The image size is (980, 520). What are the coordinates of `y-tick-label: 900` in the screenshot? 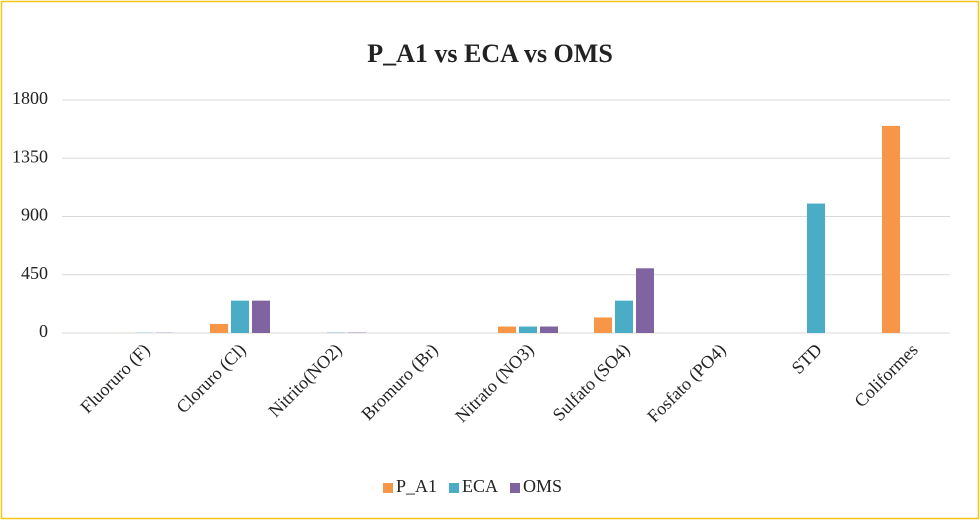 It's located at (34, 215).